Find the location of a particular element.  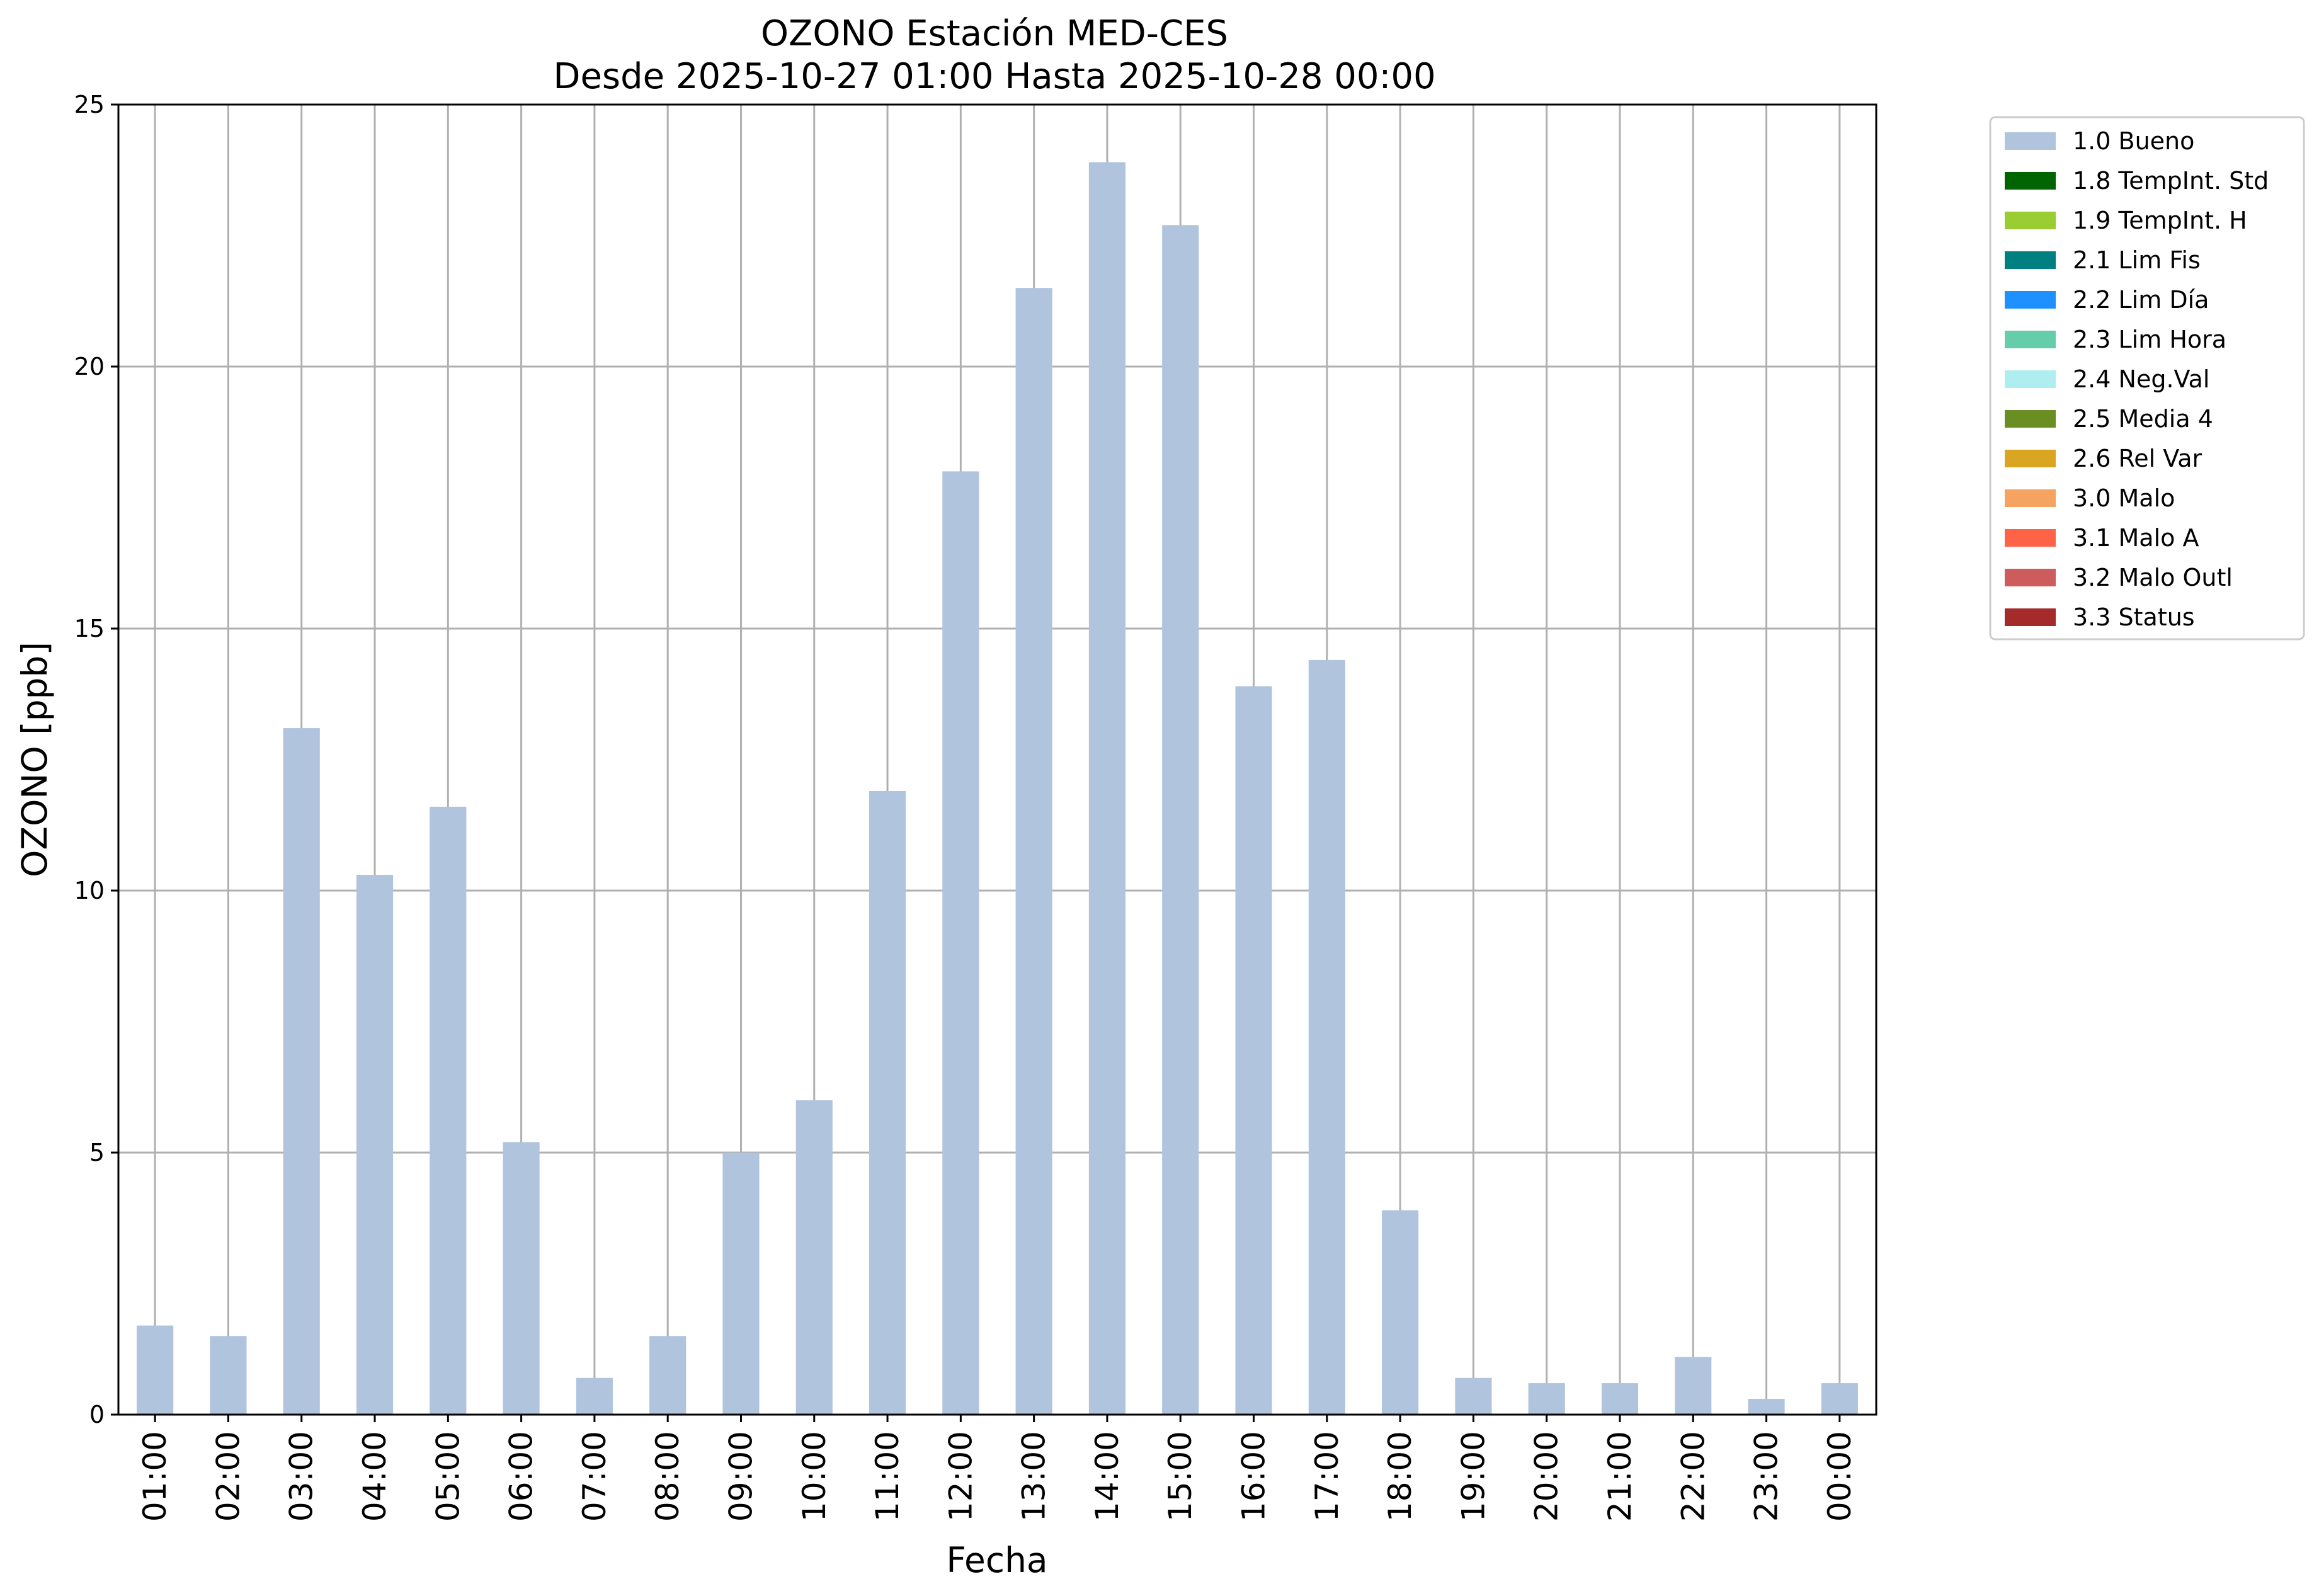

x-tick-label: 08:00 is located at coordinates (667, 1476).